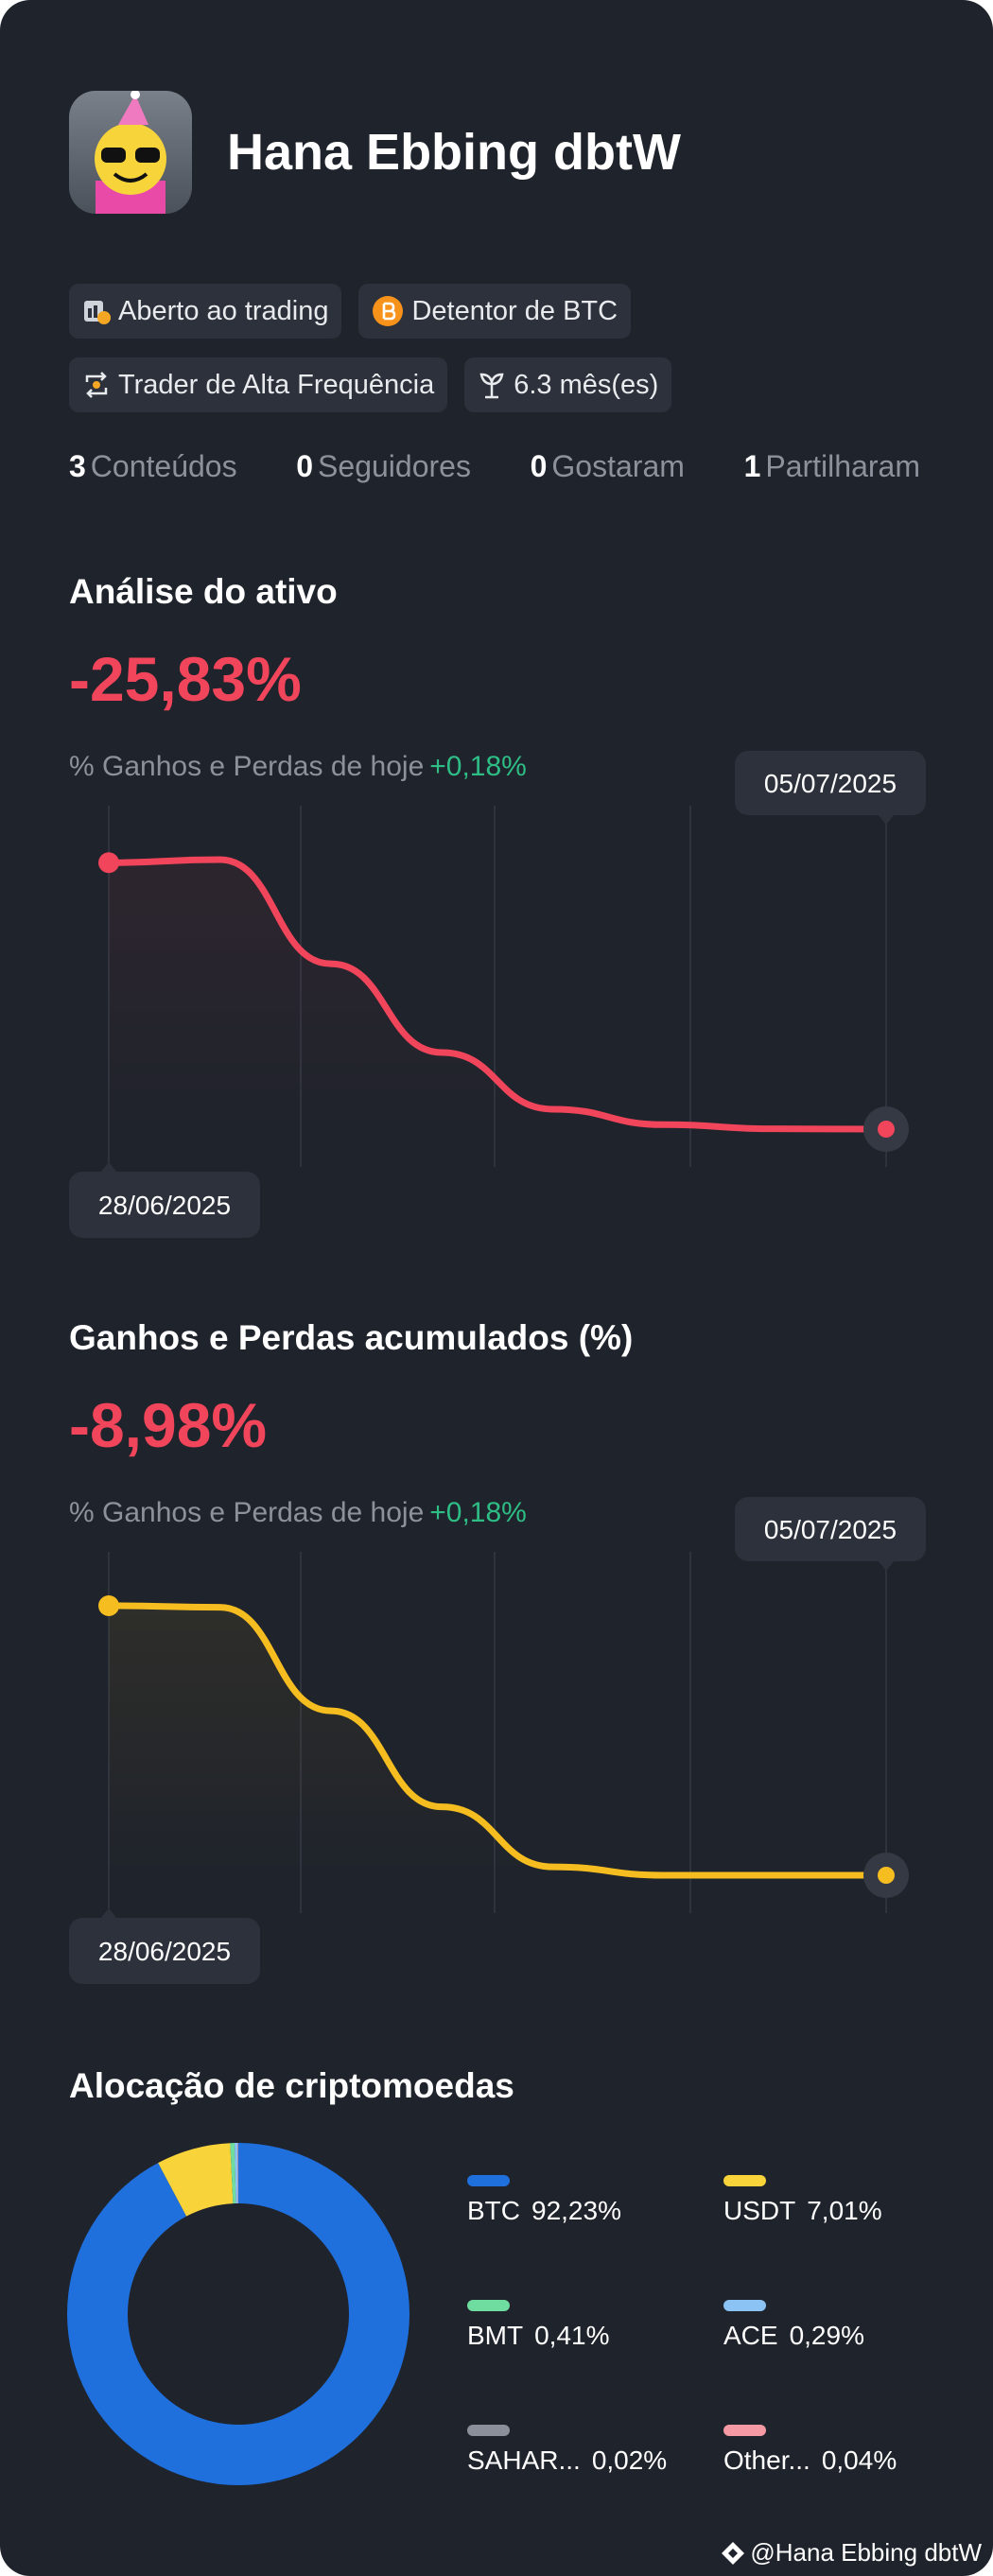  What do you see at coordinates (495, 2335) in the screenshot?
I see `legend-name: BMT` at bounding box center [495, 2335].